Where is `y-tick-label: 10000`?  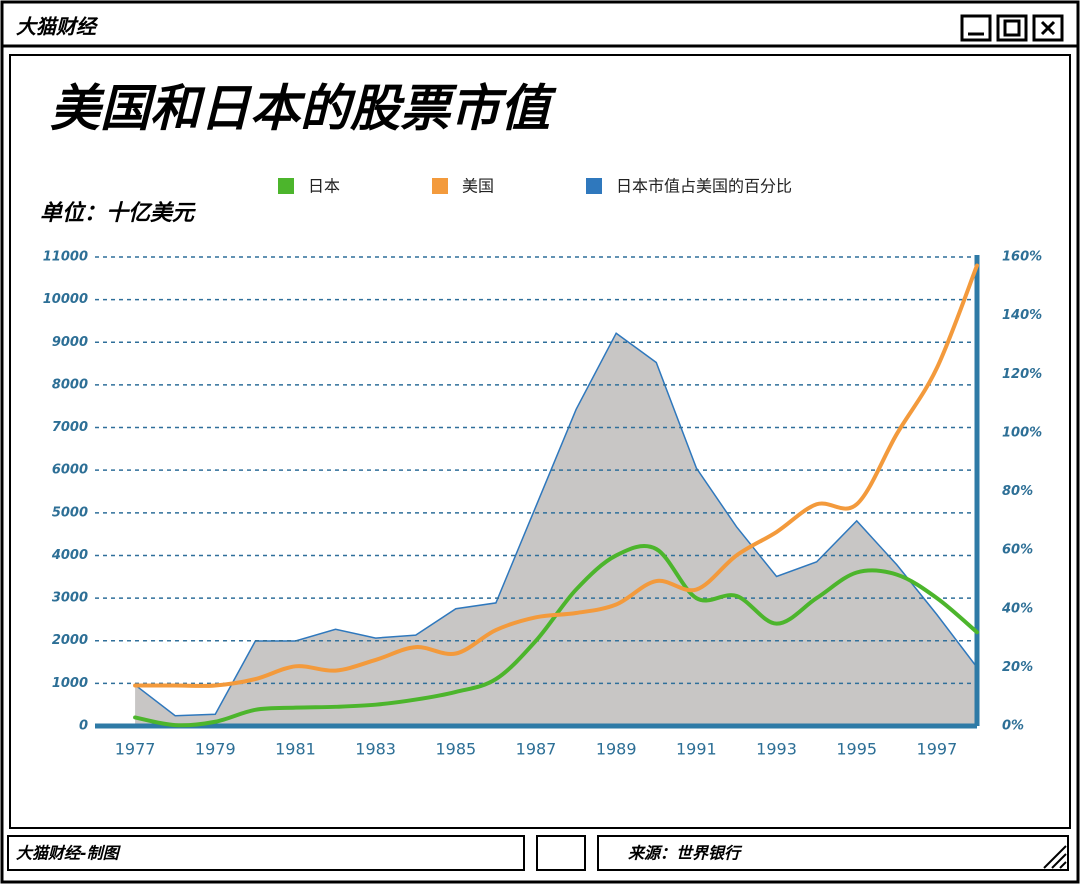
y-tick-label: 10000 is located at coordinates (65, 299).